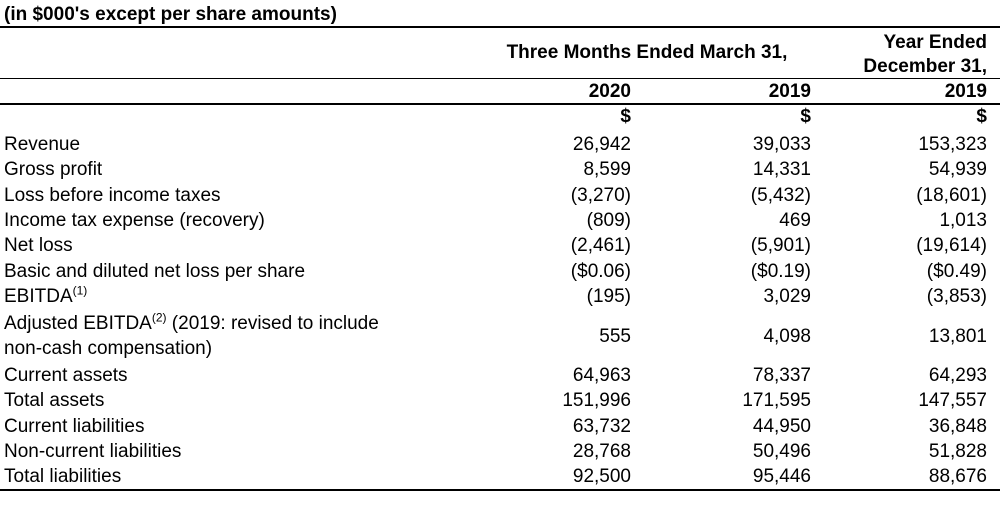 The width and height of the screenshot is (1000, 505). What do you see at coordinates (54, 400) in the screenshot?
I see `row-label-total-assets: Total assets` at bounding box center [54, 400].